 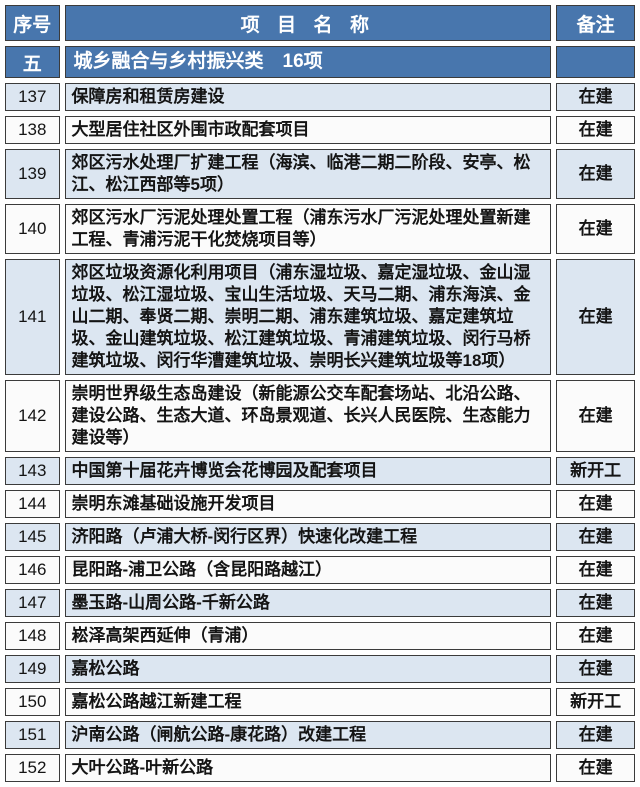 I want to click on seq-cell: 139, so click(x=32, y=174).